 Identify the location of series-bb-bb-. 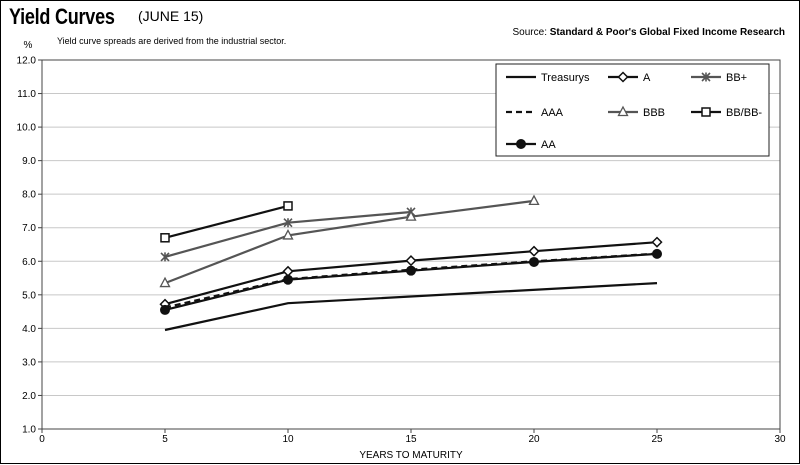
(226, 222).